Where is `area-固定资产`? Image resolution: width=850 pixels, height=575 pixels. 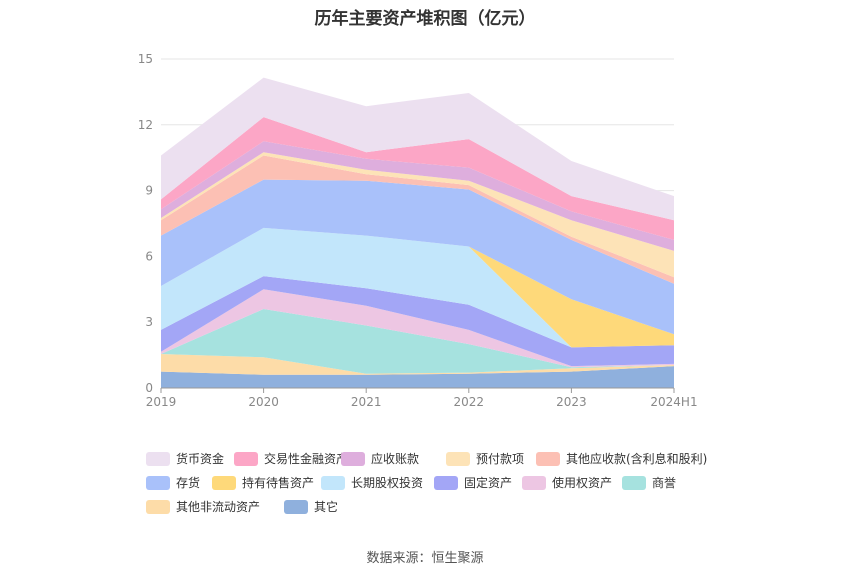
area-固定资产 is located at coordinates (417, 321).